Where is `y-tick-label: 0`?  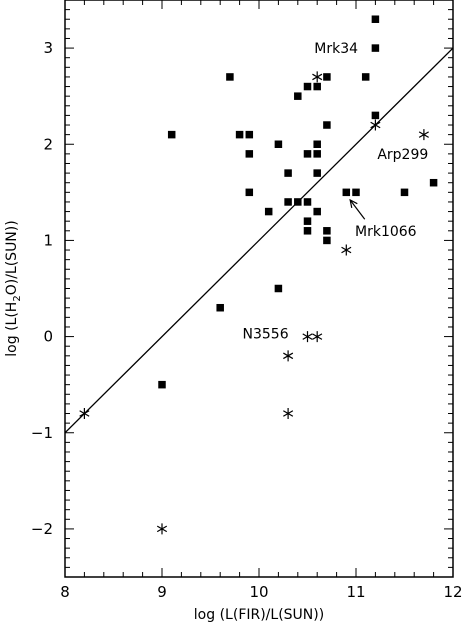 y-tick-label: 0 is located at coordinates (48, 337).